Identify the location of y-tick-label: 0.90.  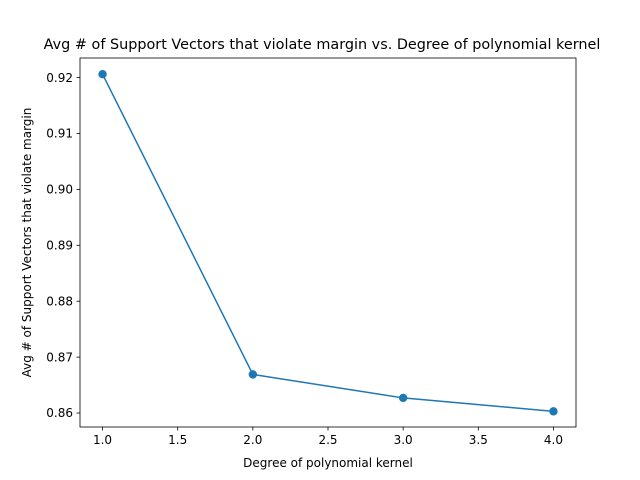
(59, 190).